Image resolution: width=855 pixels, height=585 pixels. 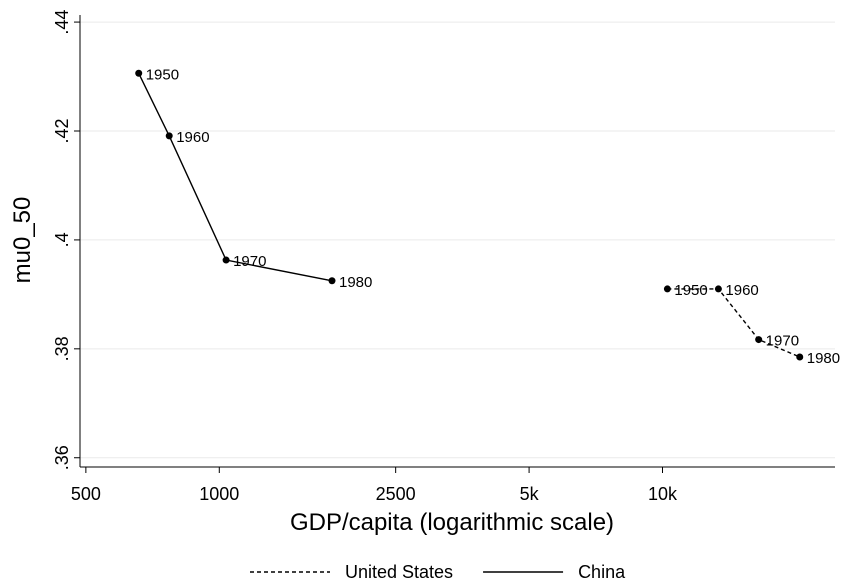 I want to click on y-axis-title: mu0_50, so click(x=22, y=240).